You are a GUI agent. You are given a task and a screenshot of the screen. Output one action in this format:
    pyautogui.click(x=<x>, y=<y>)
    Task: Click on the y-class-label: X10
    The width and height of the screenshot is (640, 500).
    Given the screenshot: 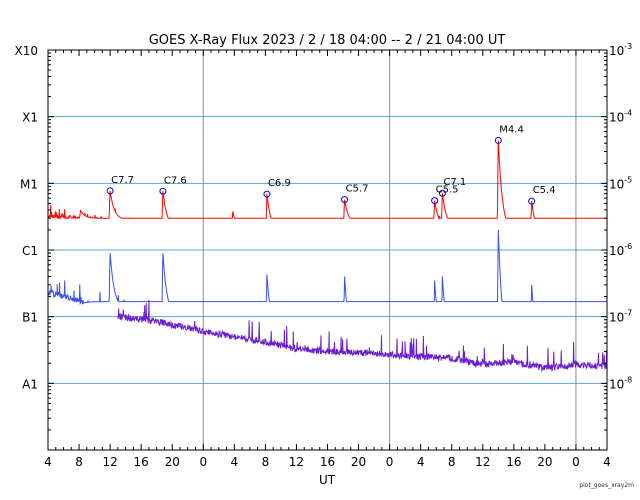 What is the action you would take?
    pyautogui.click(x=27, y=51)
    